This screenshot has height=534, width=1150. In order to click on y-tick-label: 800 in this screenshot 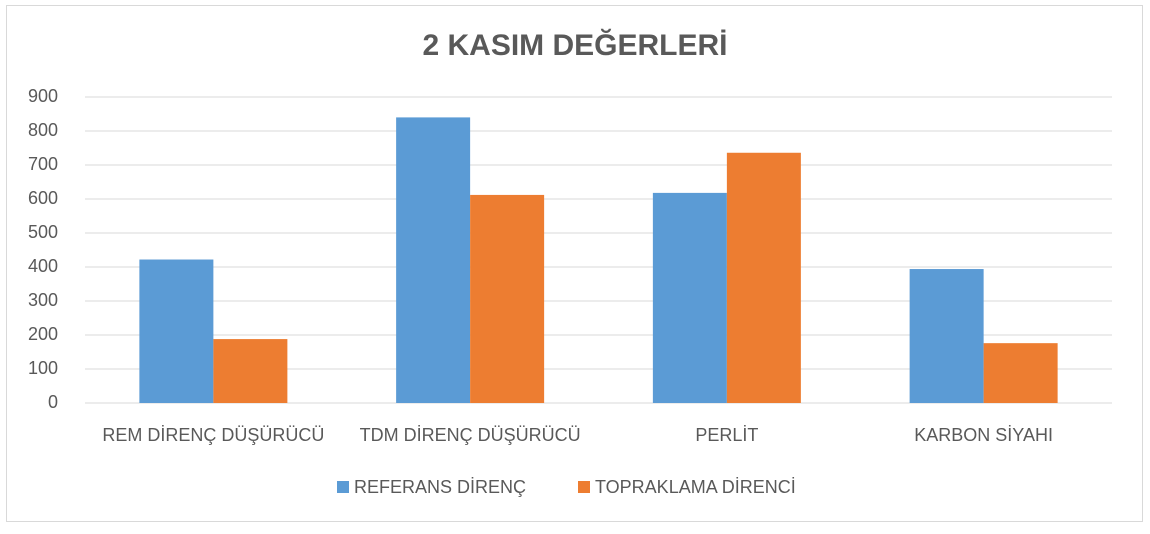, I will do `click(43, 130)`.